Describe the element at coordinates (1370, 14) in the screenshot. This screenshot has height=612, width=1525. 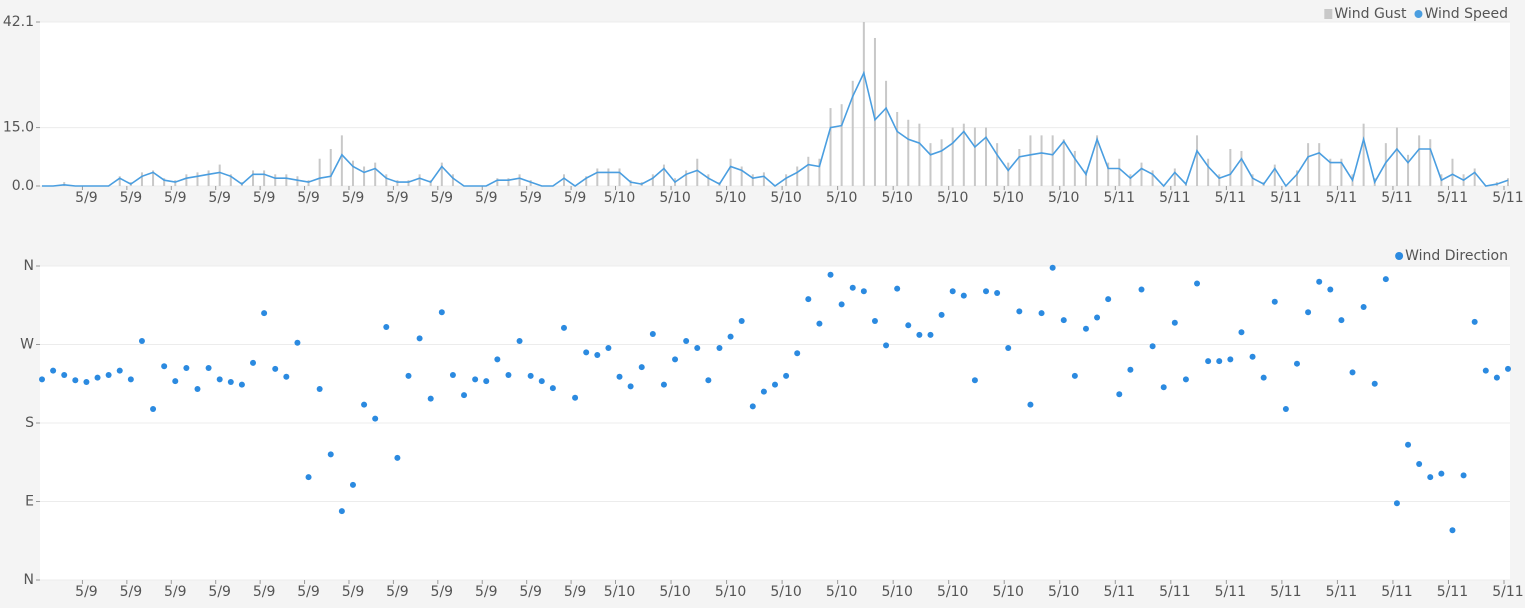
I see `legend-label: Wind Gust` at that location.